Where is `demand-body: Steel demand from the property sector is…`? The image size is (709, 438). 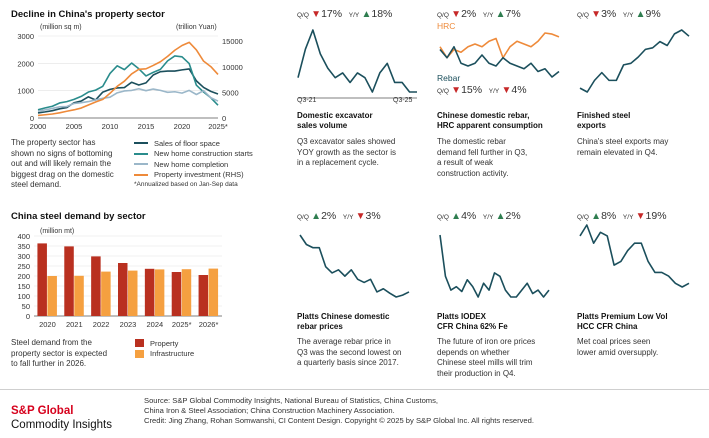 demand-body: Steel demand from the property sector is… is located at coordinates (59, 354).